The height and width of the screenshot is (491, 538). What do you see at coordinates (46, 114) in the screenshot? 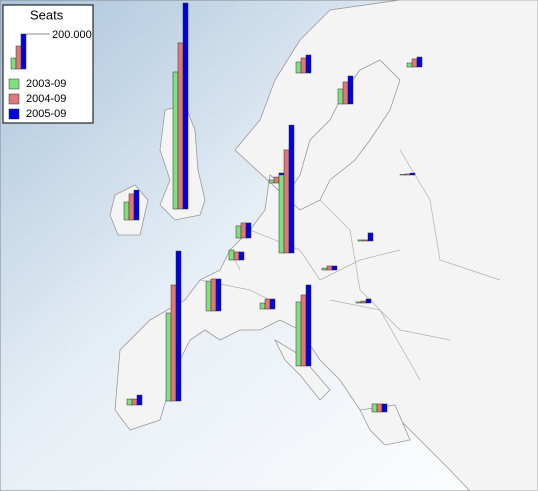
I see `legend-label: 2005-09` at bounding box center [46, 114].